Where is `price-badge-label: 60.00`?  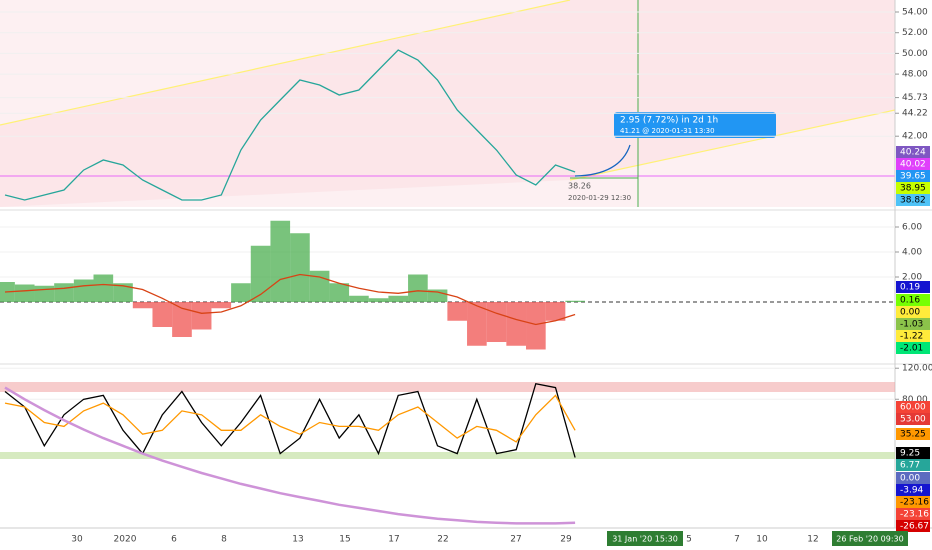 price-badge-label: 60.00 is located at coordinates (913, 408).